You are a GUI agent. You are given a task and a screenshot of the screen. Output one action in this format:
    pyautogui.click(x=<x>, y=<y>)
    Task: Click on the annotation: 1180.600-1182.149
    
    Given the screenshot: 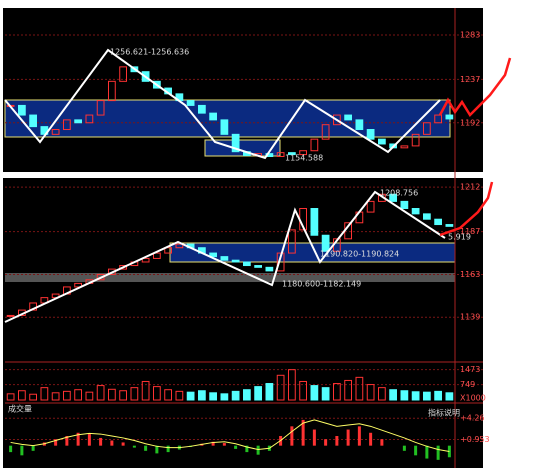 What is the action you would take?
    pyautogui.click(x=321, y=284)
    